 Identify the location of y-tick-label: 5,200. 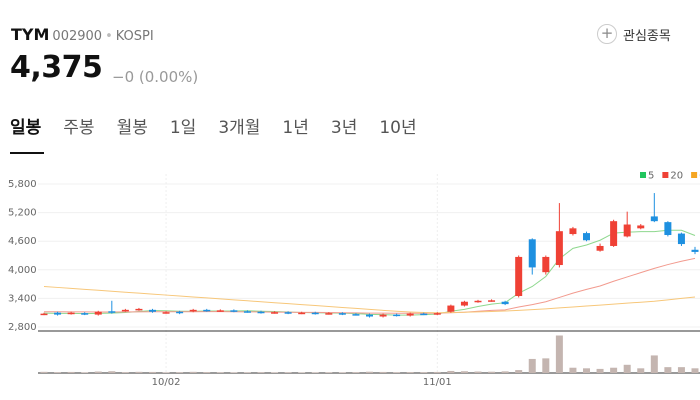
(22, 213).